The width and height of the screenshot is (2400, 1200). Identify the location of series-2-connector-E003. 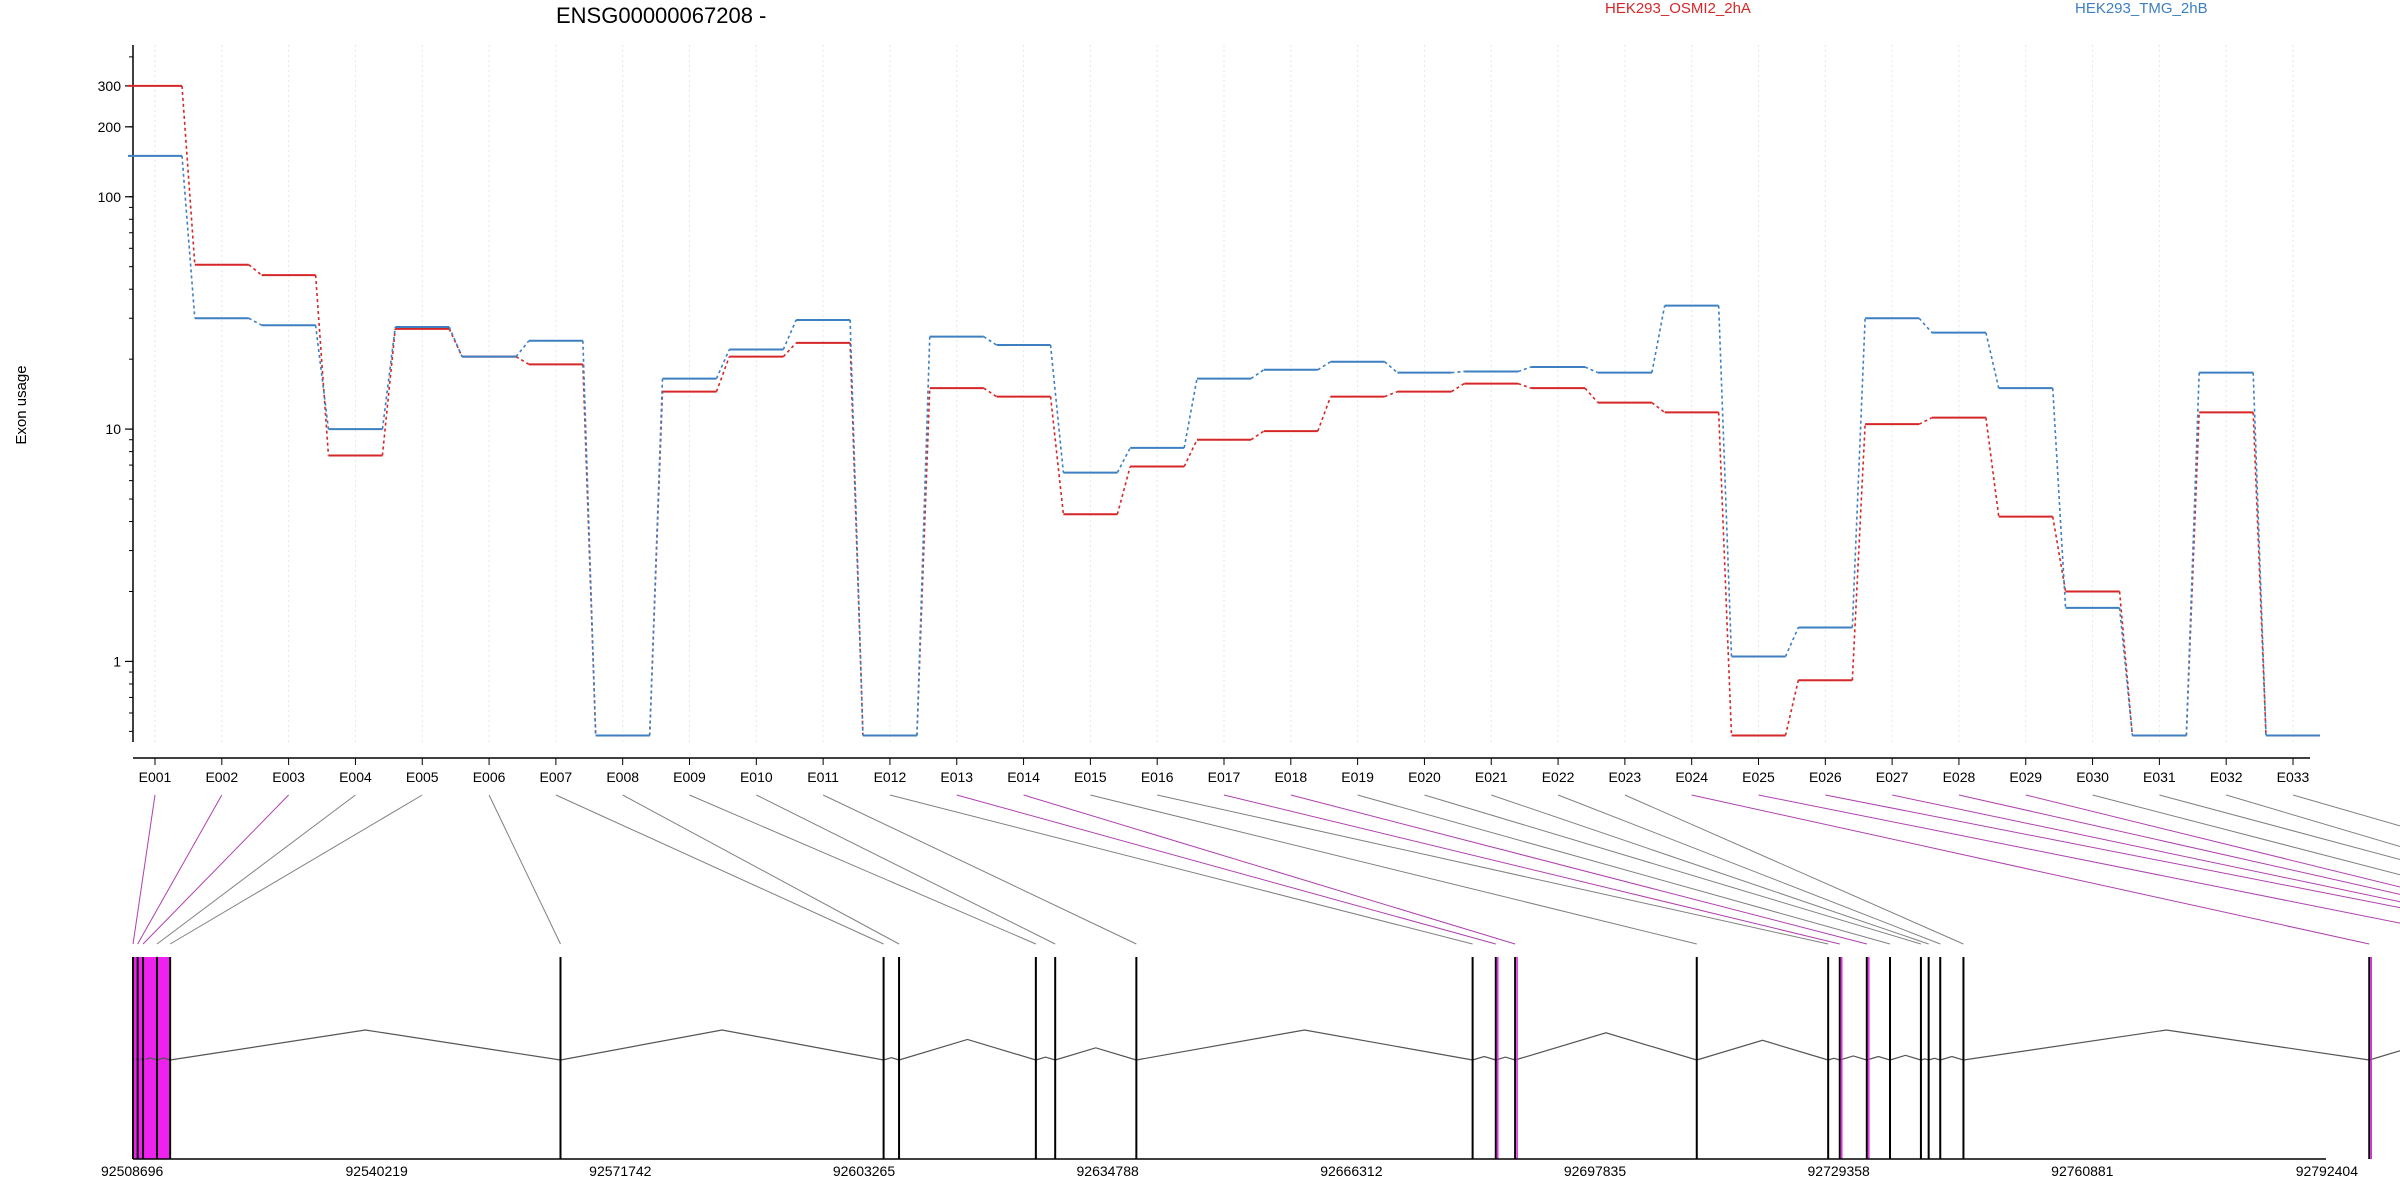
(322, 377).